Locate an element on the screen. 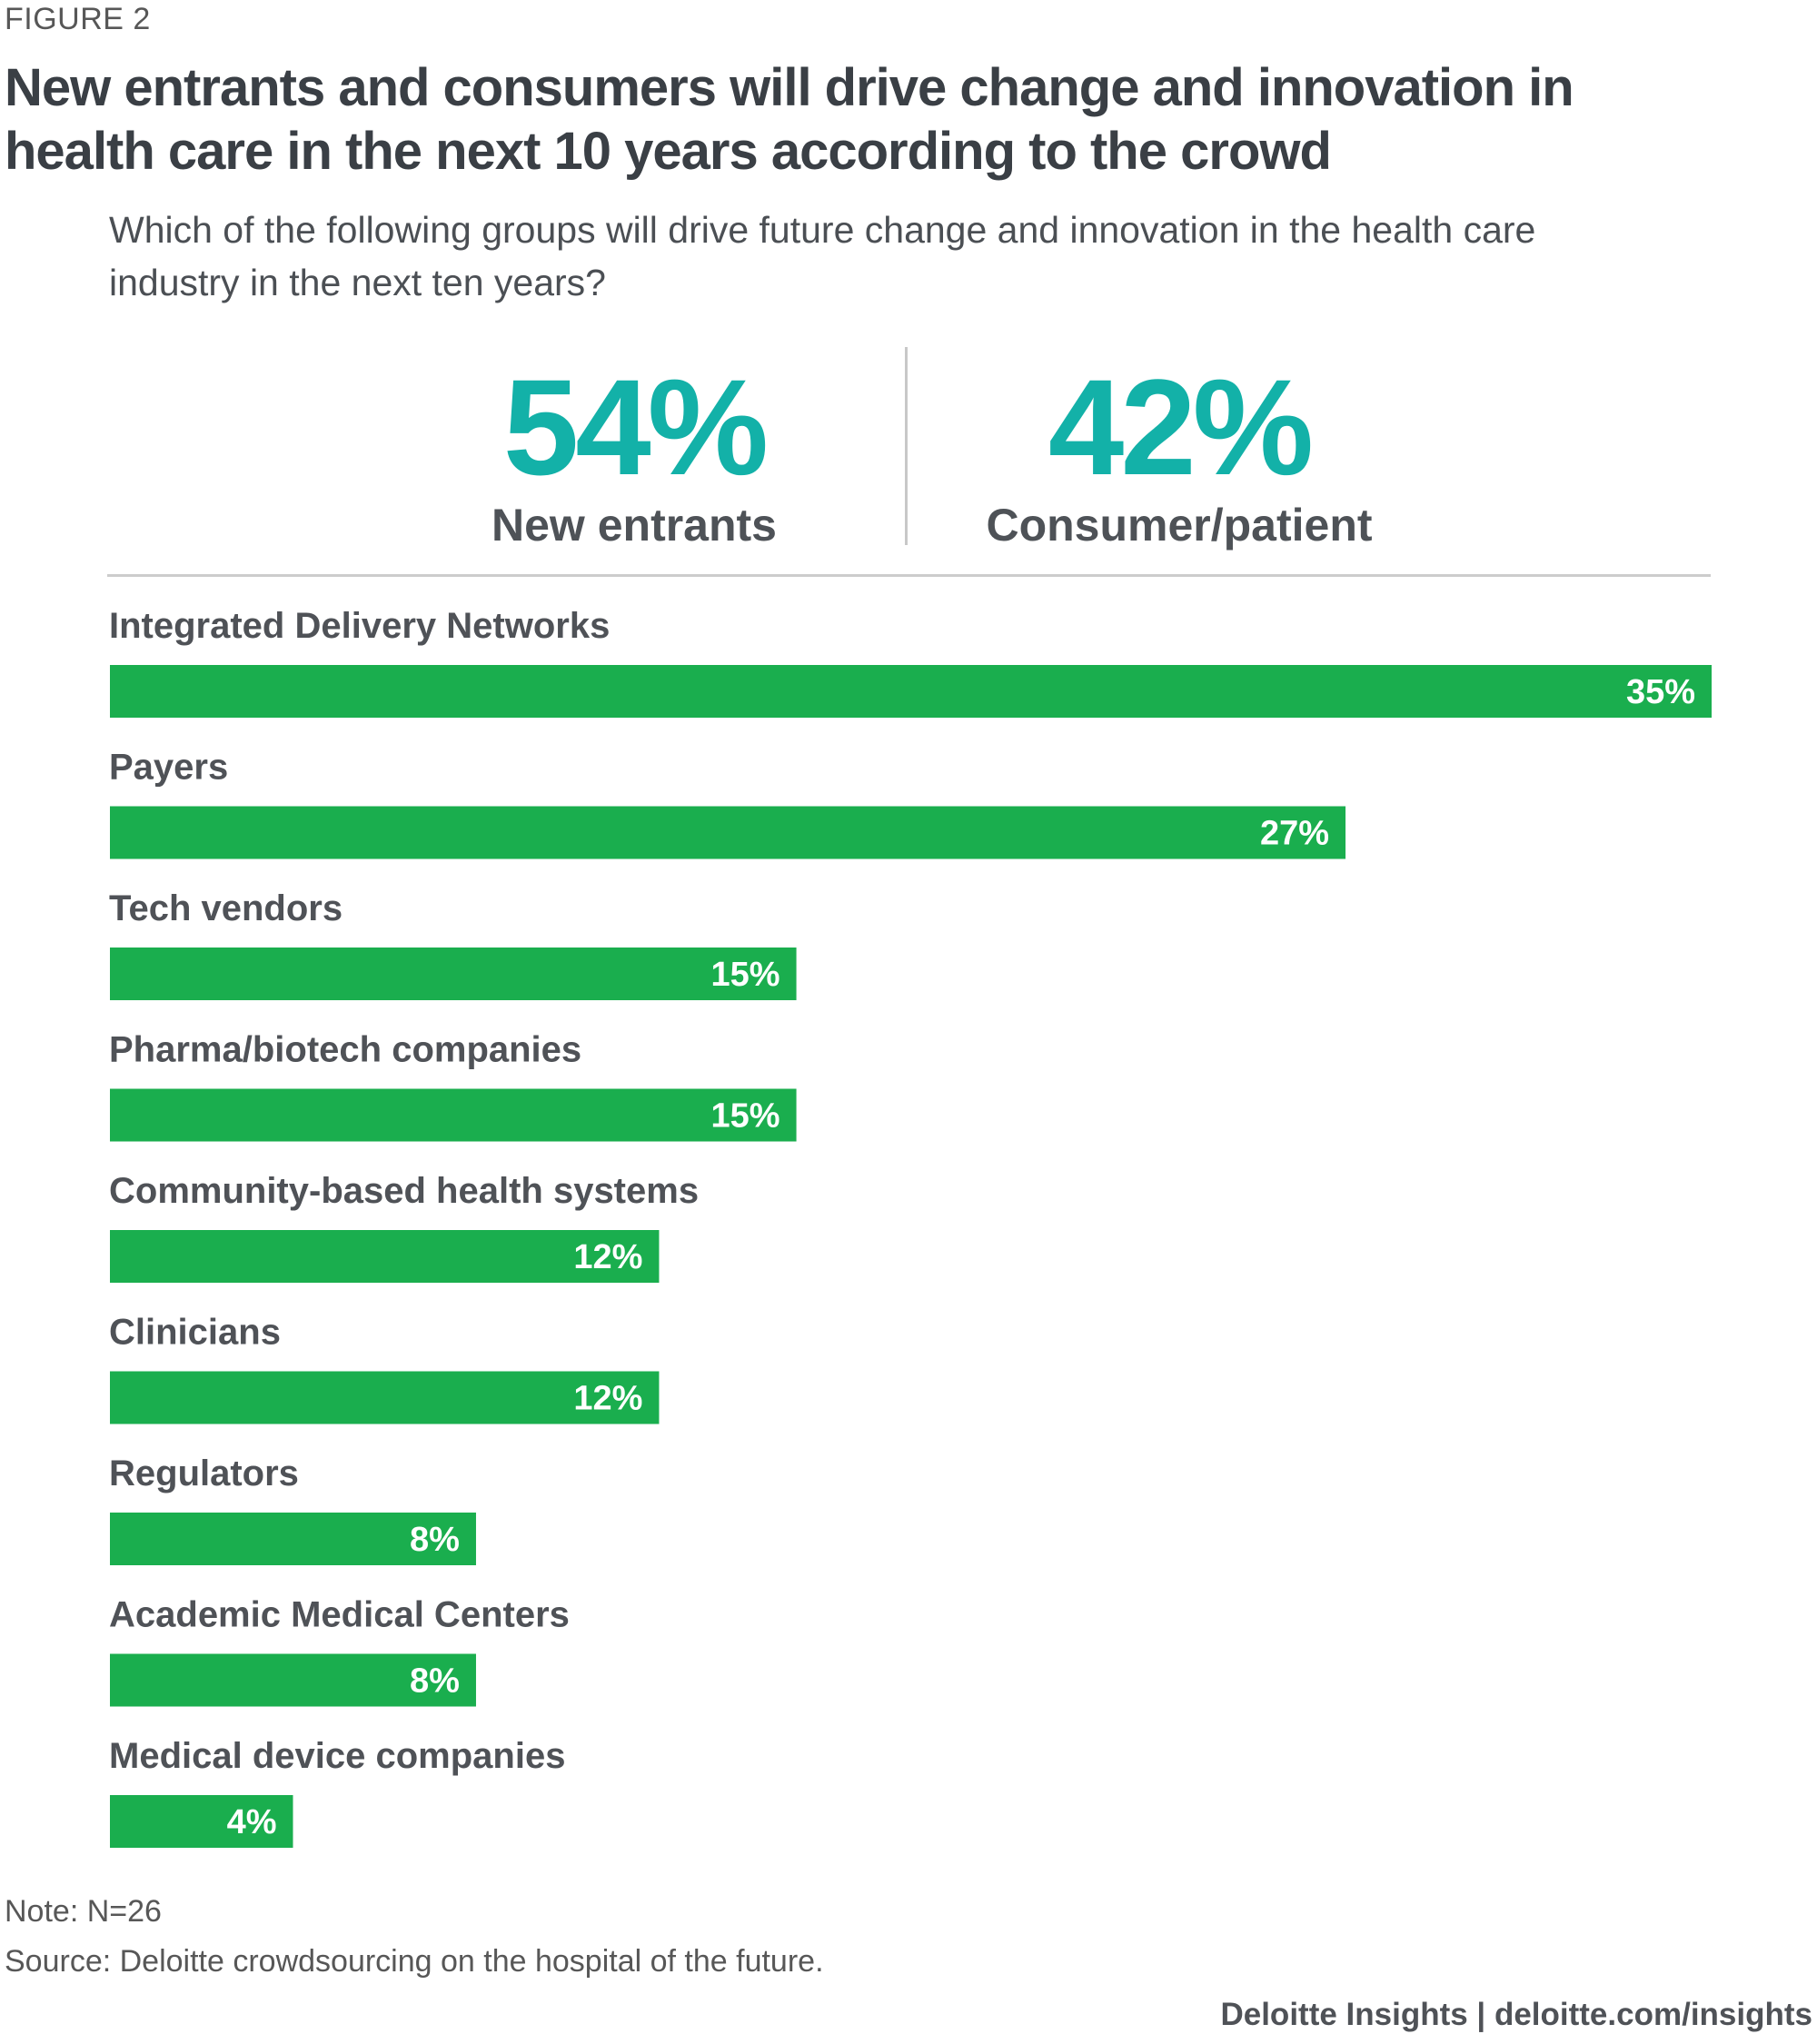 The image size is (1817, 2044). kpi-consumer-patient: 42% Consumer/patient is located at coordinates (1179, 456).